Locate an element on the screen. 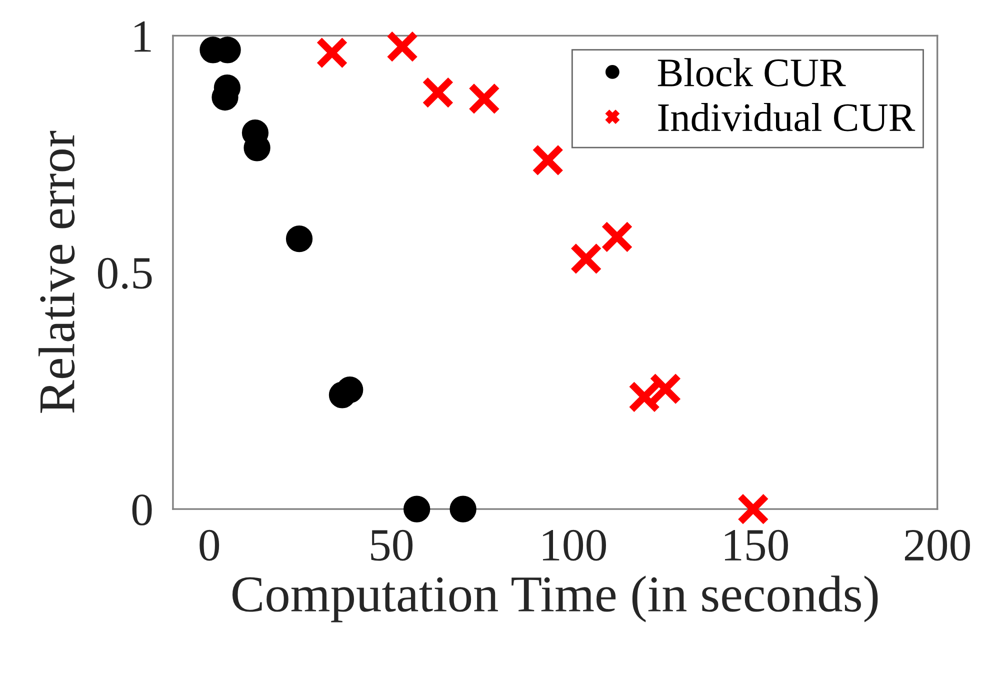 The width and height of the screenshot is (994, 687). y-tick-label: 1 is located at coordinates (142, 36).